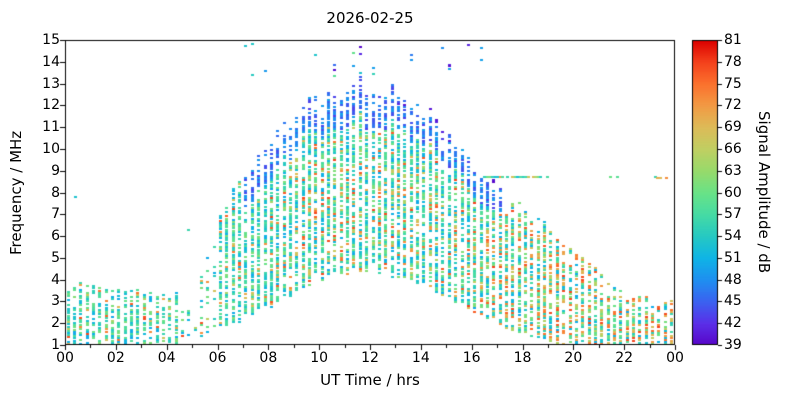  What do you see at coordinates (624, 358) in the screenshot?
I see `x-tick-label: 22` at bounding box center [624, 358].